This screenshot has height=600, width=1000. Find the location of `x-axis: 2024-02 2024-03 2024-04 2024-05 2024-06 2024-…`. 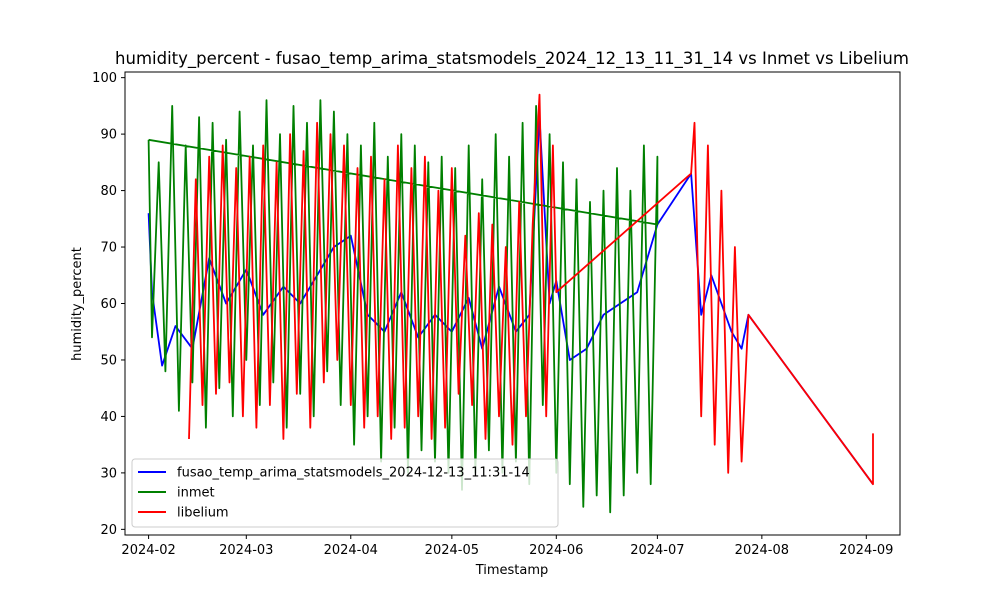

x-axis: 2024-02 2024-03 2024-04 2024-05 2024-06 2024-… is located at coordinates (507, 546).